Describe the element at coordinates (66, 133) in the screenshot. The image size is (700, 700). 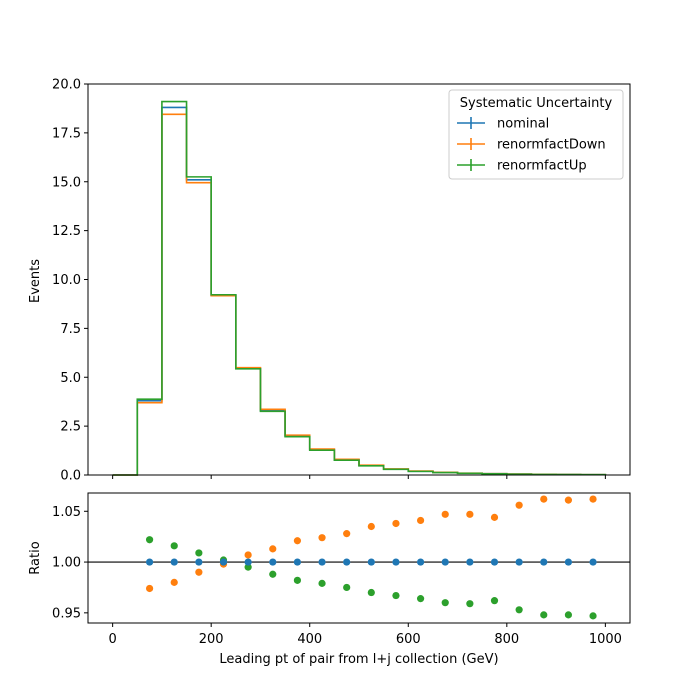
I see `main-y-tick-label: 17.5` at that location.